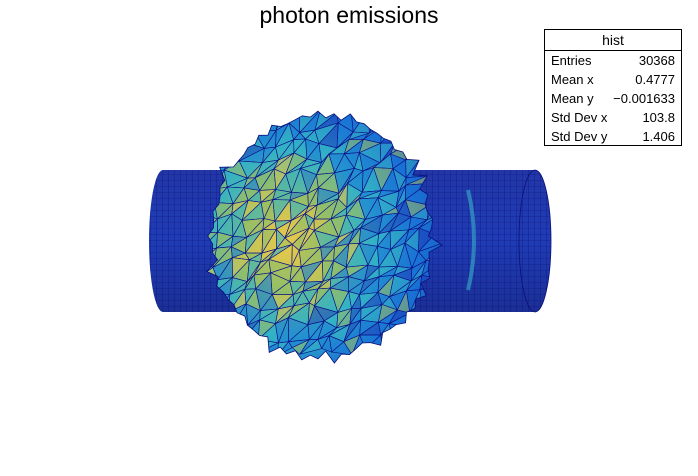 Image resolution: width=698 pixels, height=476 pixels. I want to click on stats-title: hist, so click(613, 40).